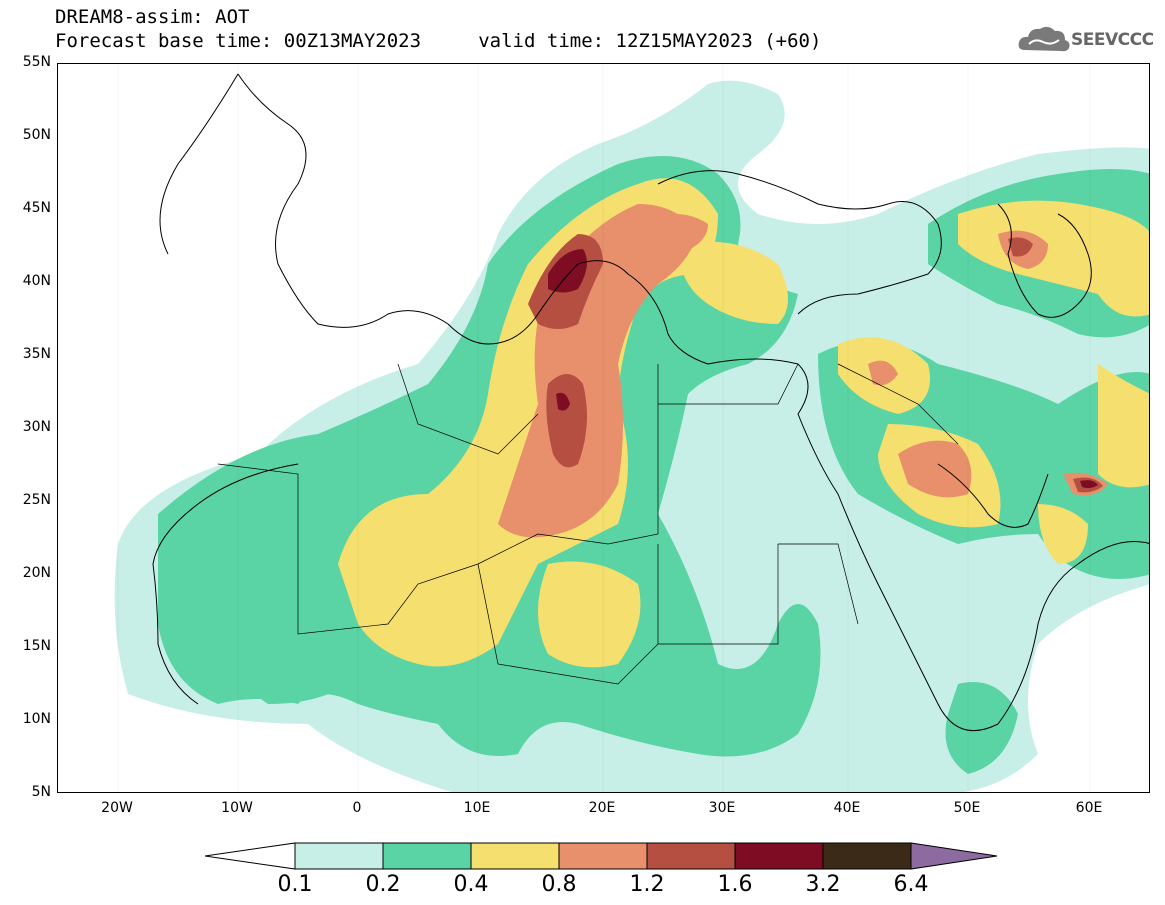 This screenshot has height=905, width=1165. What do you see at coordinates (36, 135) in the screenshot?
I see `lat-label: 50N` at bounding box center [36, 135].